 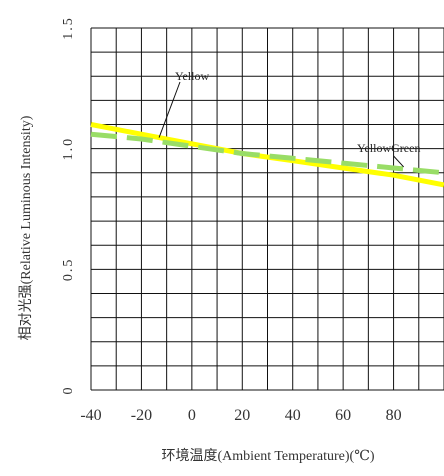 What do you see at coordinates (192, 76) in the screenshot?
I see `label-yellow: Yellow` at bounding box center [192, 76].